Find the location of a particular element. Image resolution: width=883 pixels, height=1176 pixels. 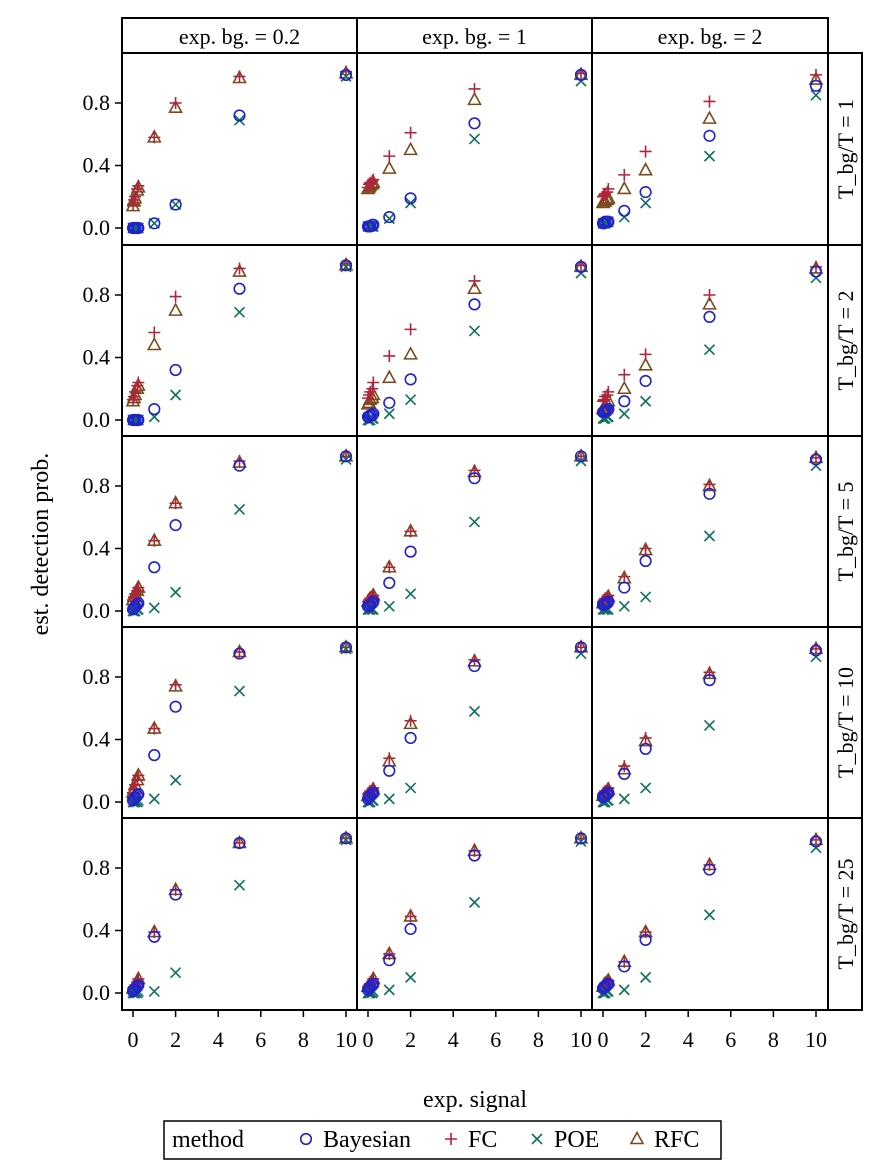

row-strip-label: T_bg/T = 2 is located at coordinates (845, 341).